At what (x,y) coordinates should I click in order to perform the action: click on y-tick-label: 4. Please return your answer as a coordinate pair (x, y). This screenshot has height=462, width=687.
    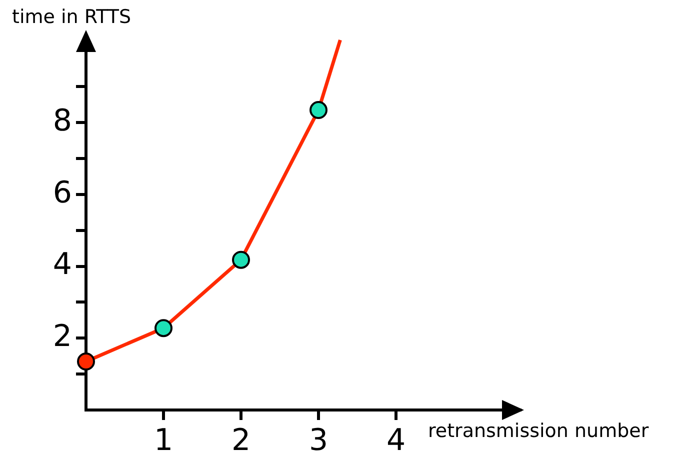
    Looking at the image, I should click on (62, 264).